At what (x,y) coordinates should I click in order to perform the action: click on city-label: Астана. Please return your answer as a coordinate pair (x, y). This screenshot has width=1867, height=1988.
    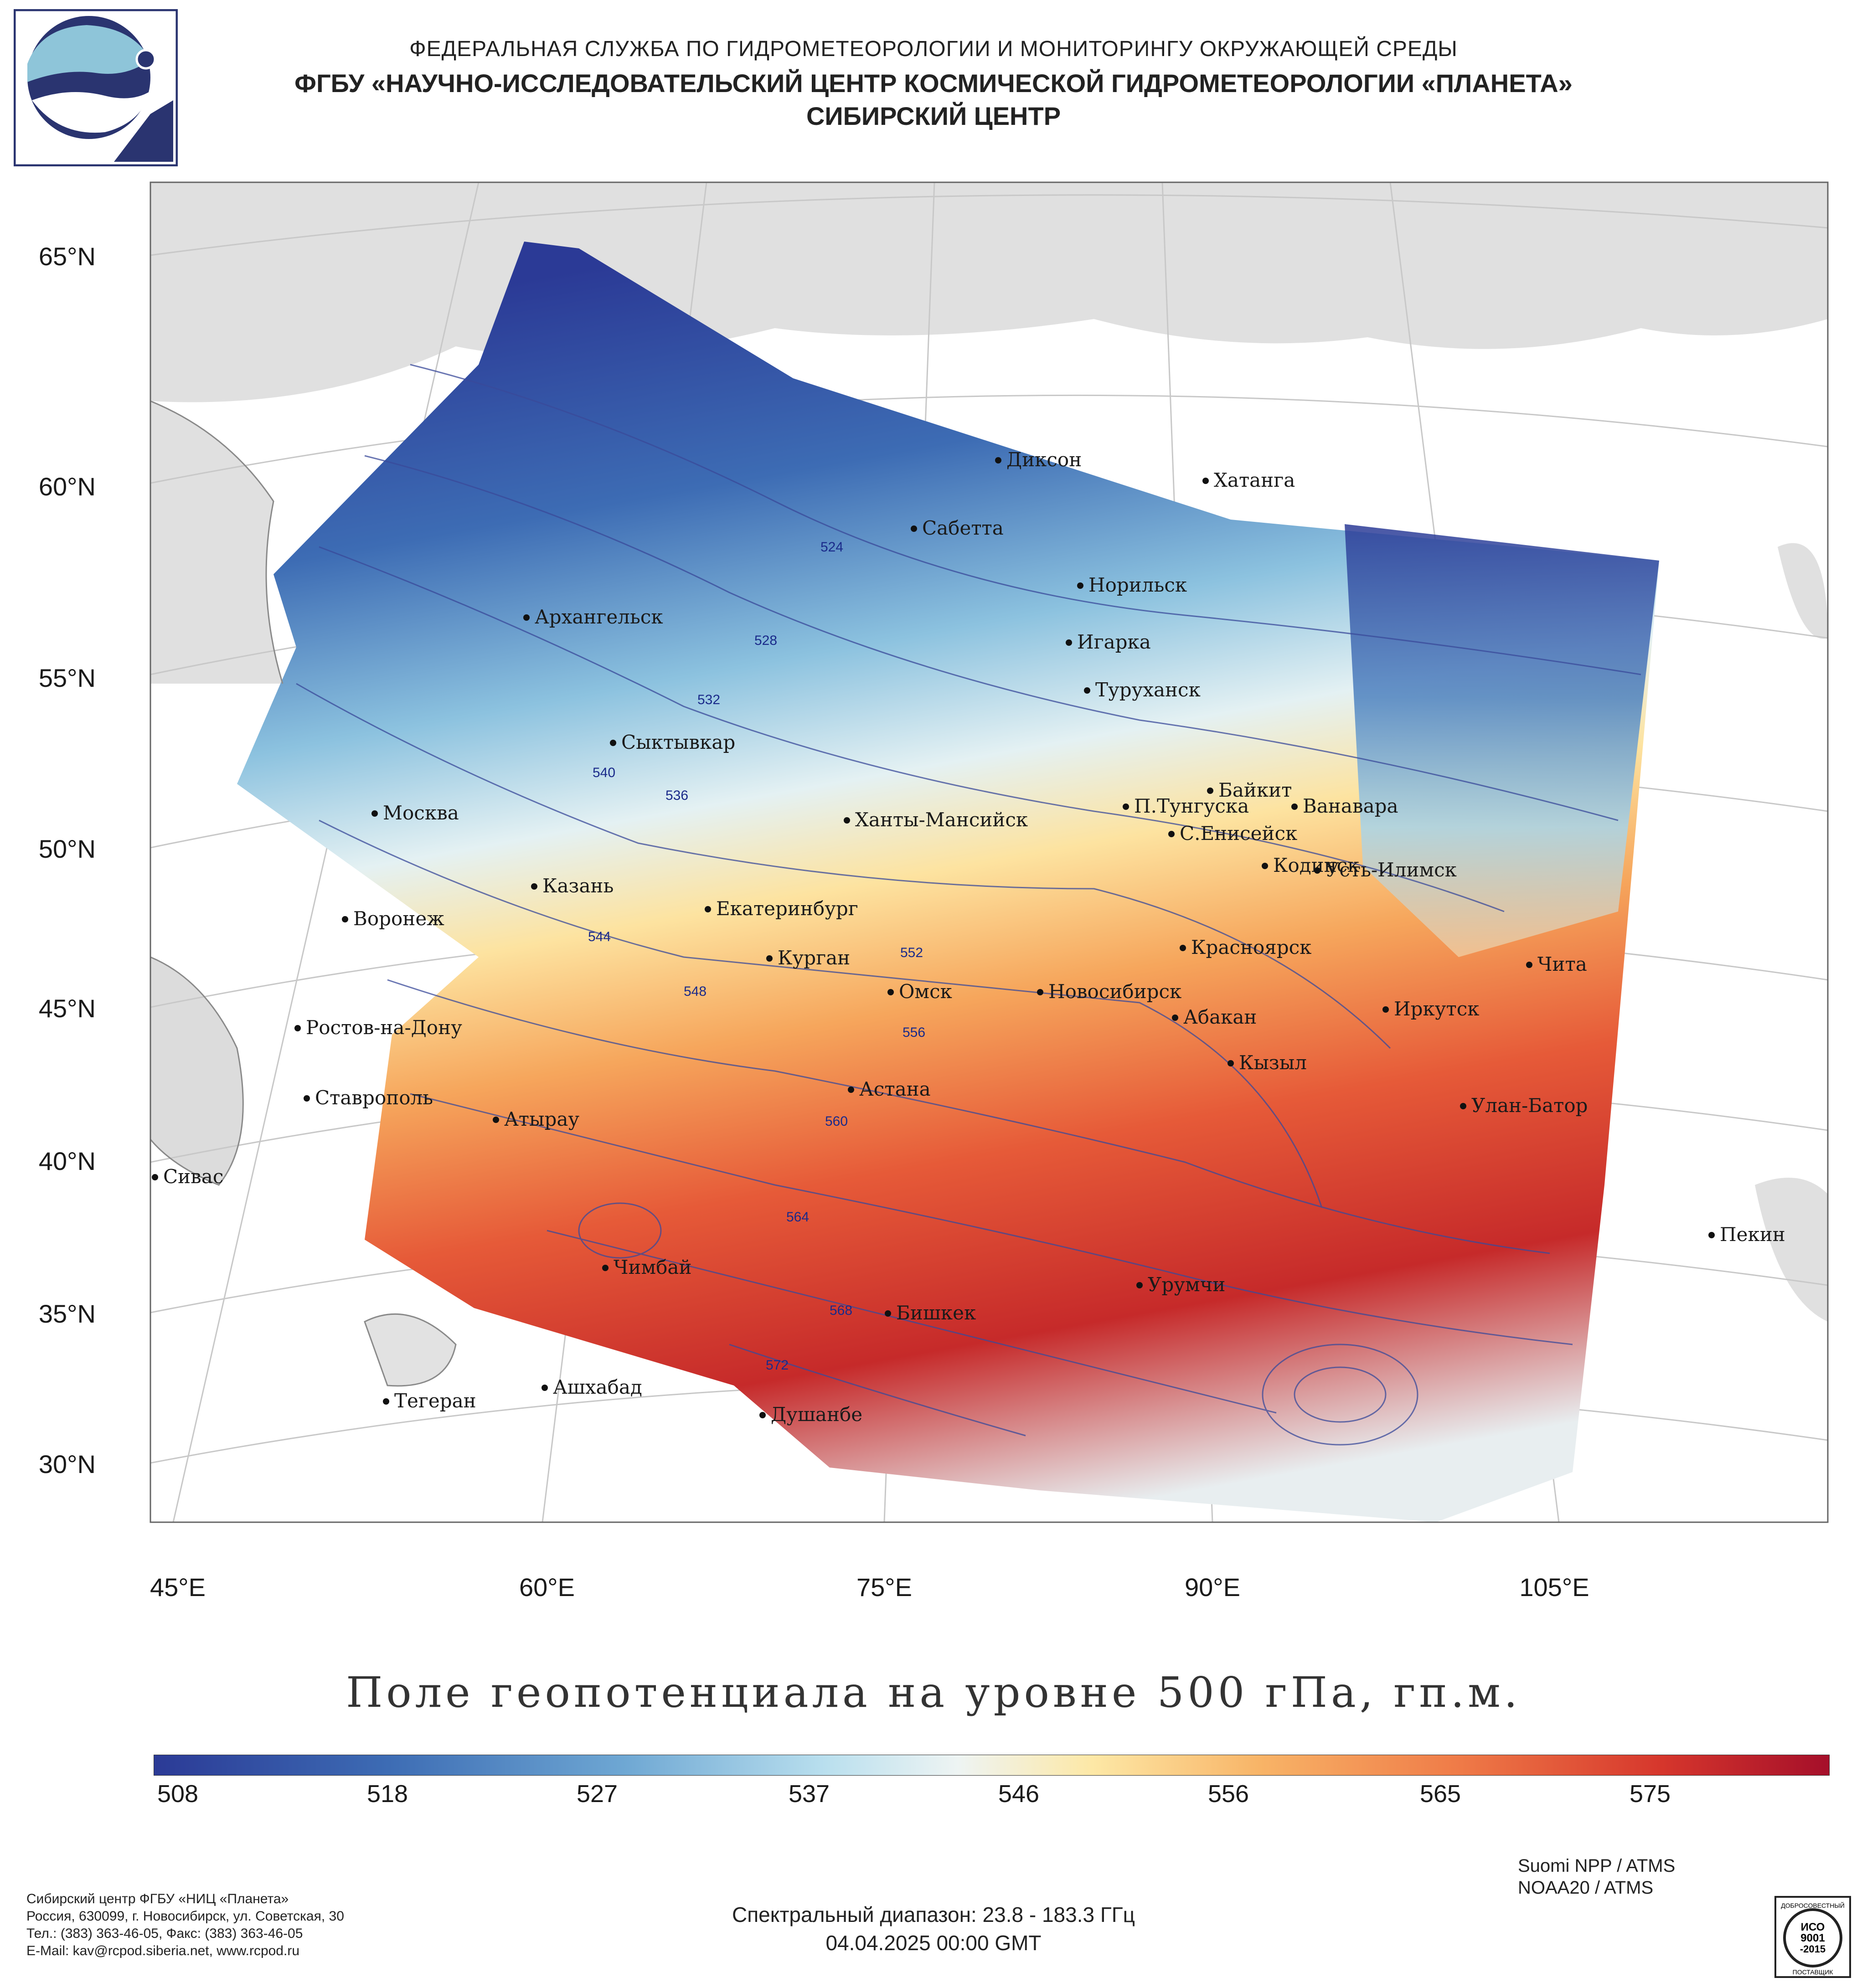
    Looking at the image, I should click on (895, 1089).